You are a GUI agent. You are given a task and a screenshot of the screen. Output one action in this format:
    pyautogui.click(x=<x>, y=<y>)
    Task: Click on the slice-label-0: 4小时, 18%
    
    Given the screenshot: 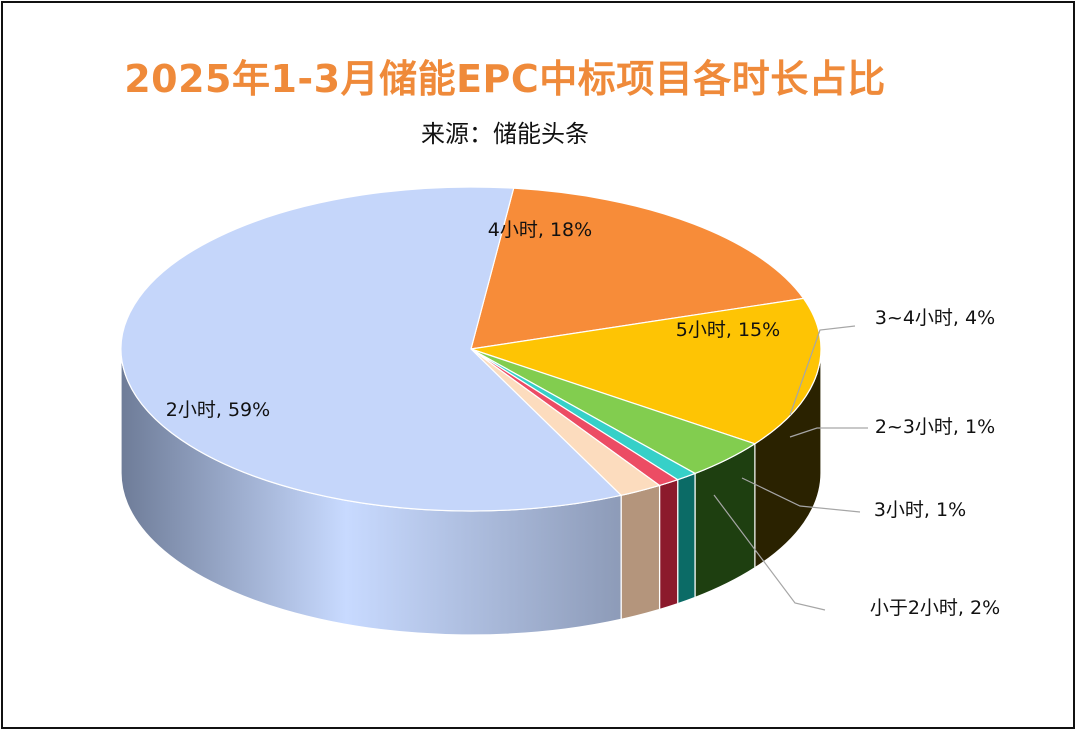 What is the action you would take?
    pyautogui.click(x=540, y=230)
    